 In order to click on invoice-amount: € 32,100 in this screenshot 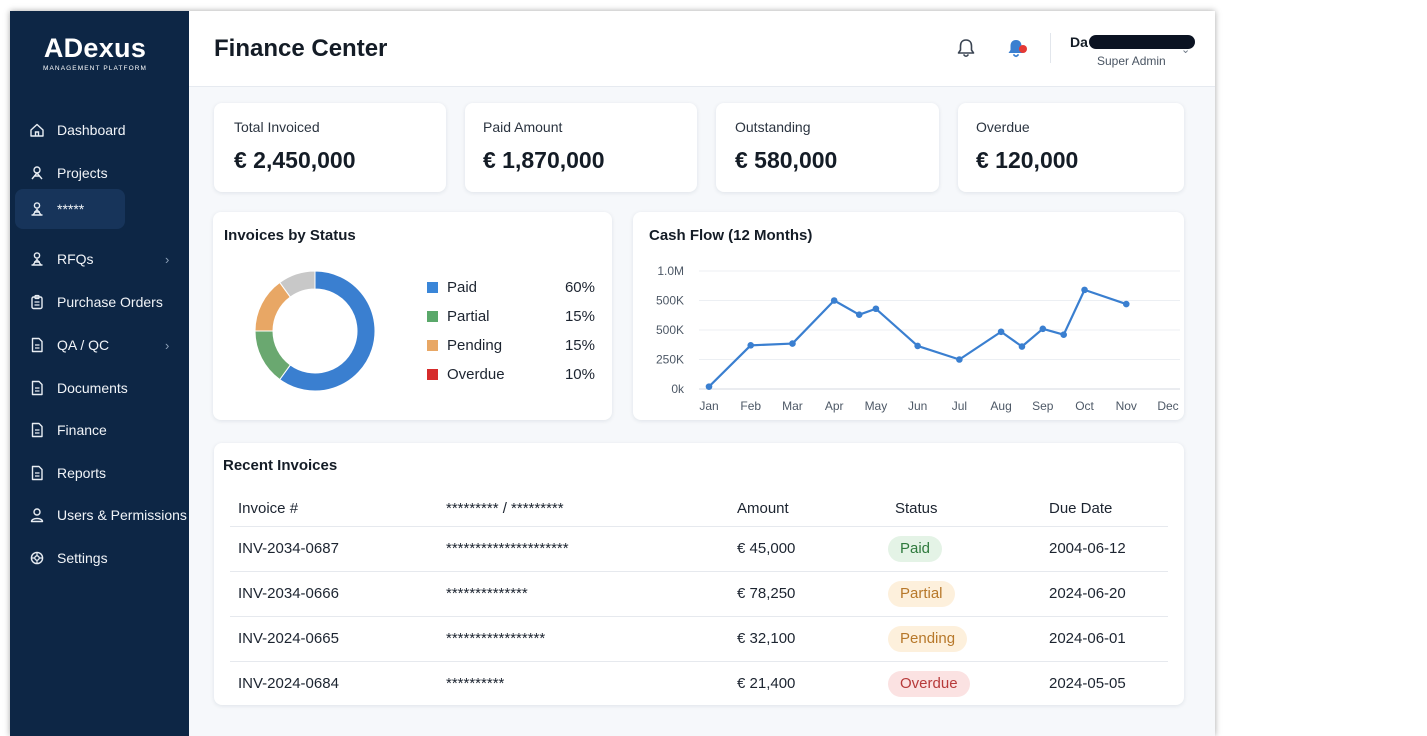, I will do `click(766, 638)`.